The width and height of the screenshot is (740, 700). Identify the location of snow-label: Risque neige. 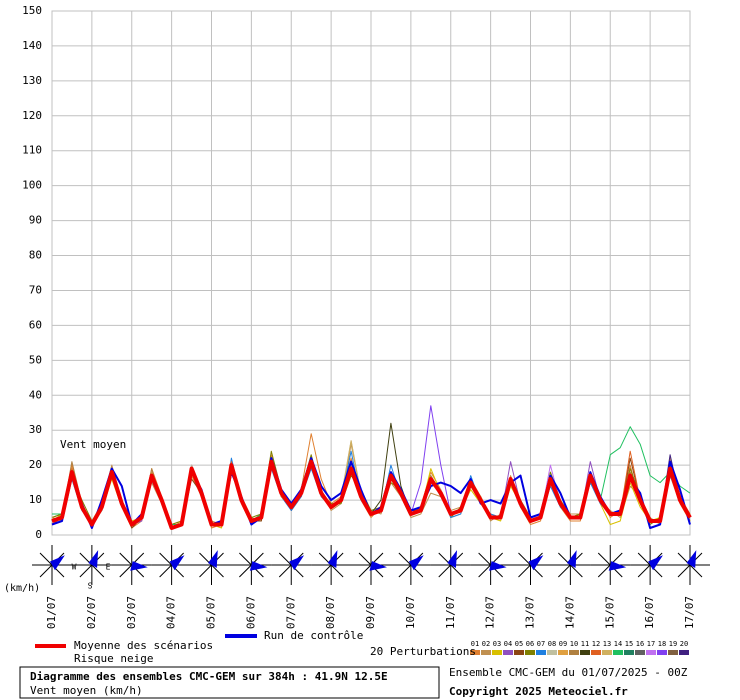
(113, 658).